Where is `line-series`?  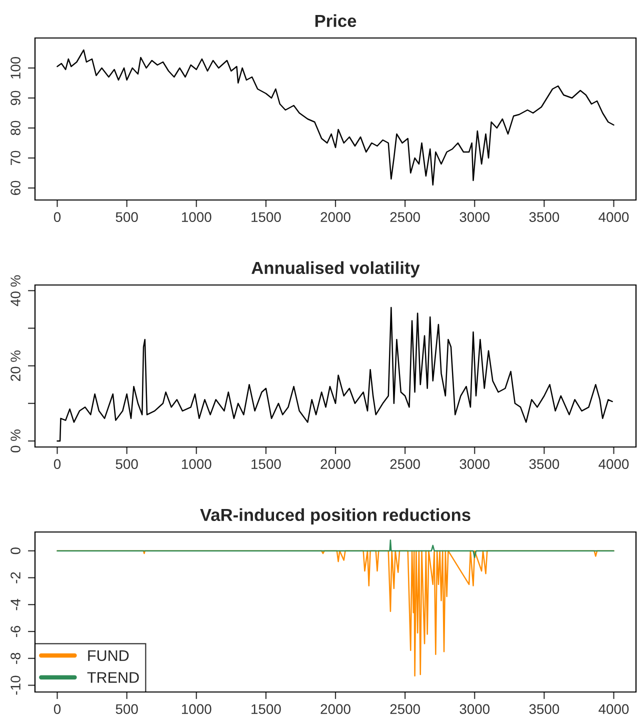 line-series is located at coordinates (335, 548).